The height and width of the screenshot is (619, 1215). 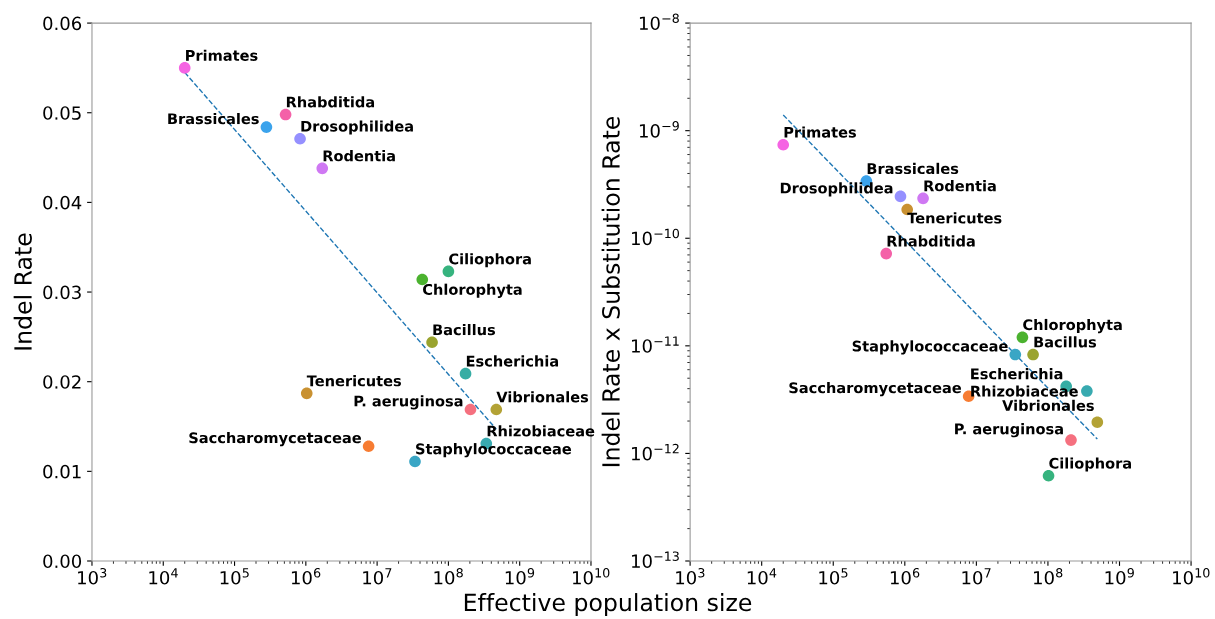 What do you see at coordinates (62, 471) in the screenshot?
I see `y-tick-label: 0.01` at bounding box center [62, 471].